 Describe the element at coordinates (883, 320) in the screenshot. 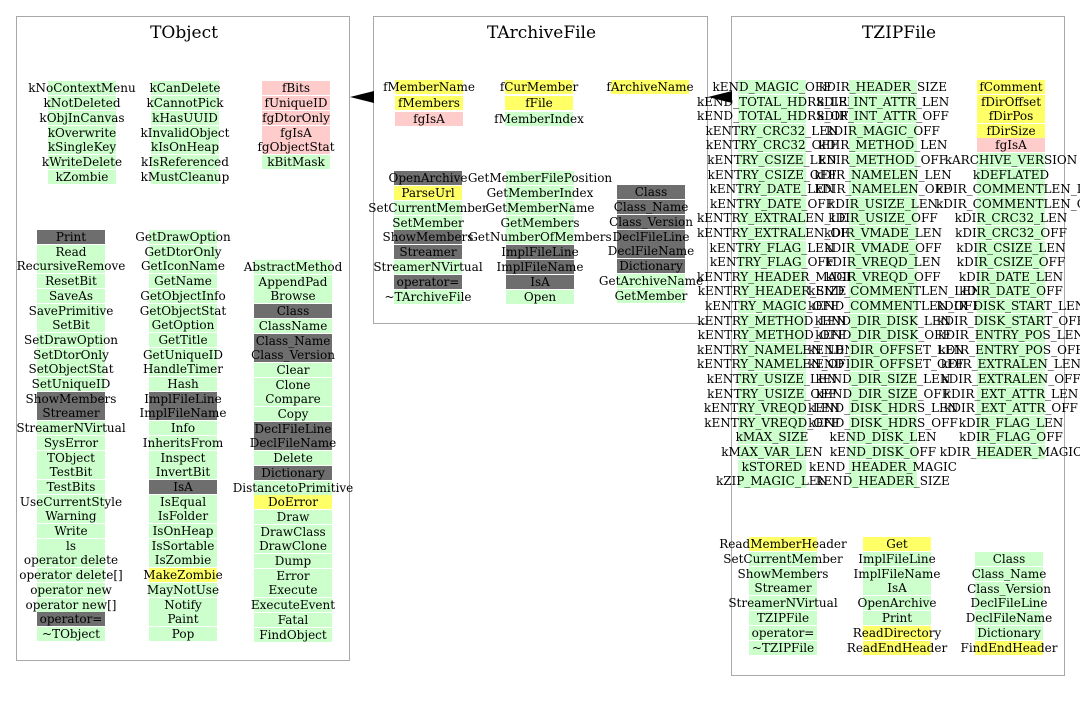

I see `member-kend-dir-disk-len: kEND_DIR_DISK_LEN` at that location.